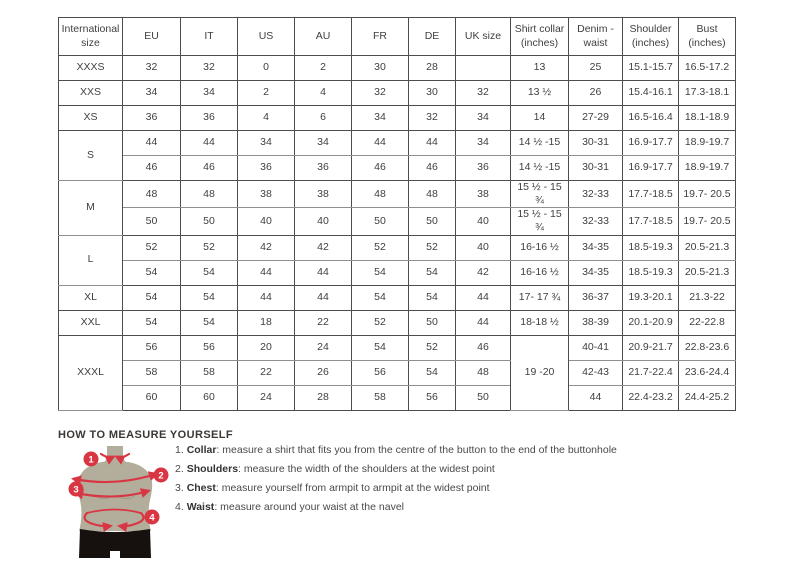  Describe the element at coordinates (707, 68) in the screenshot. I see `value-cell: 16.5-17.2` at that location.